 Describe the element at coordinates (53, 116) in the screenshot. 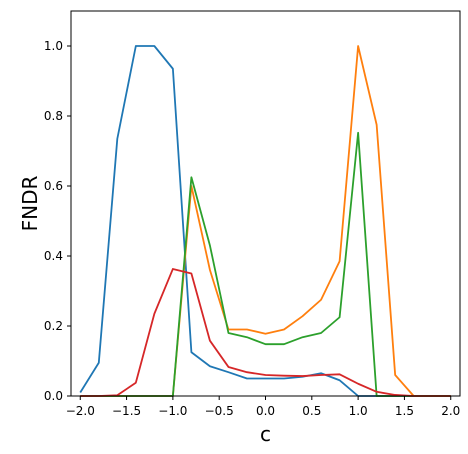

I see `y-tick-label: 0.8` at that location.